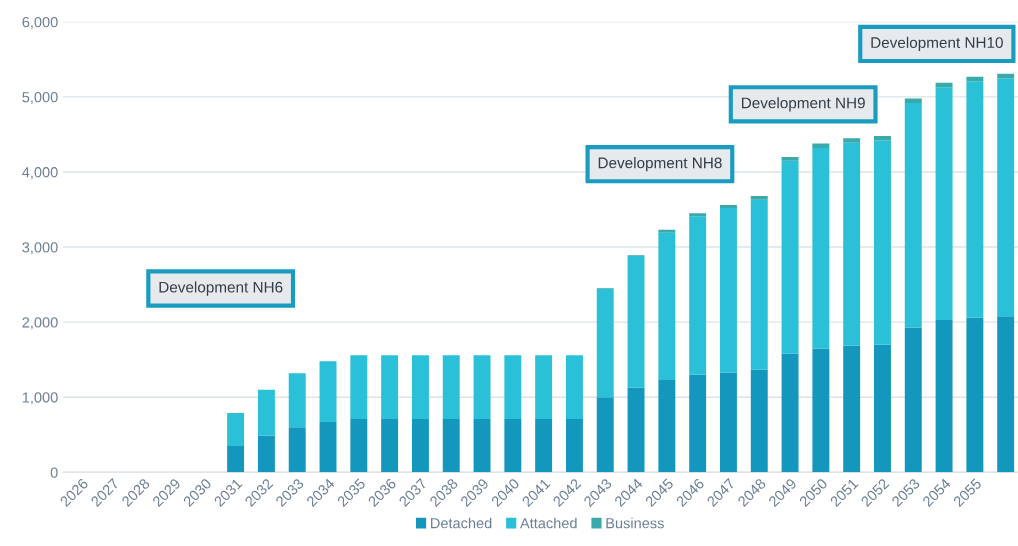 This screenshot has height=546, width=1018. Describe the element at coordinates (40, 398) in the screenshot. I see `y-tick-label: 1,000` at that location.